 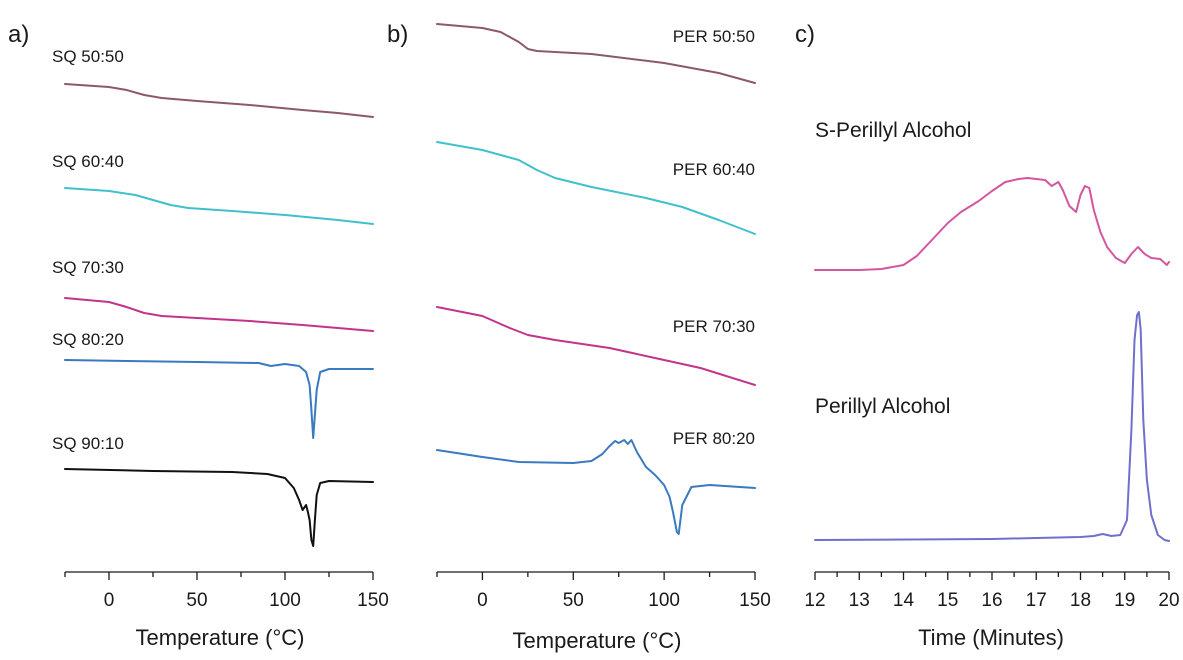 I want to click on panel-b-tick-label-150: 150, so click(x=755, y=600).